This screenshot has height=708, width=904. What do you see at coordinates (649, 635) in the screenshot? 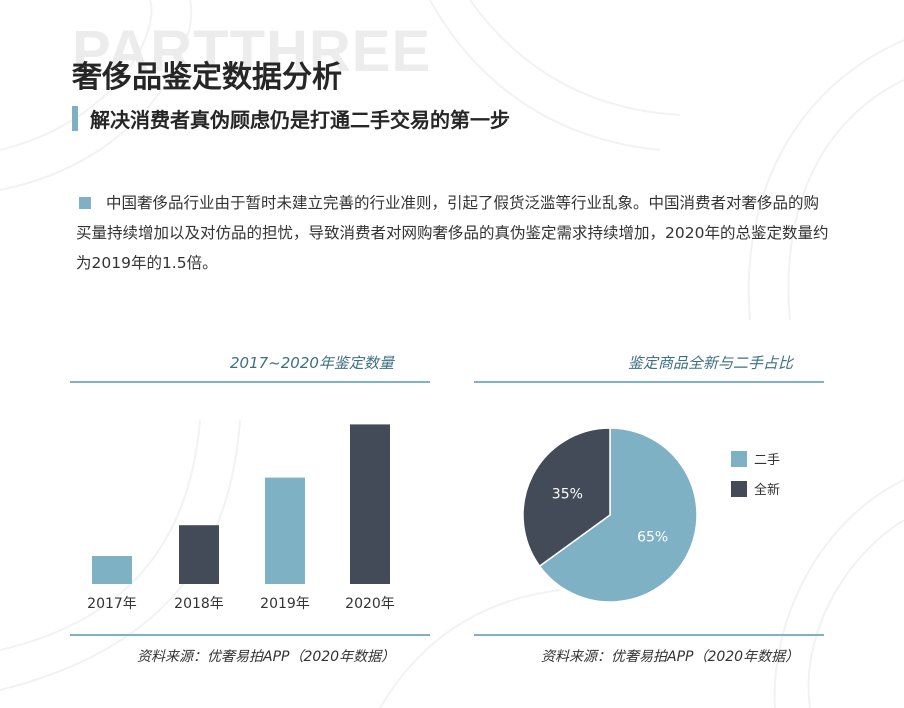
I see `pie-chart-bottom-rule` at bounding box center [649, 635].